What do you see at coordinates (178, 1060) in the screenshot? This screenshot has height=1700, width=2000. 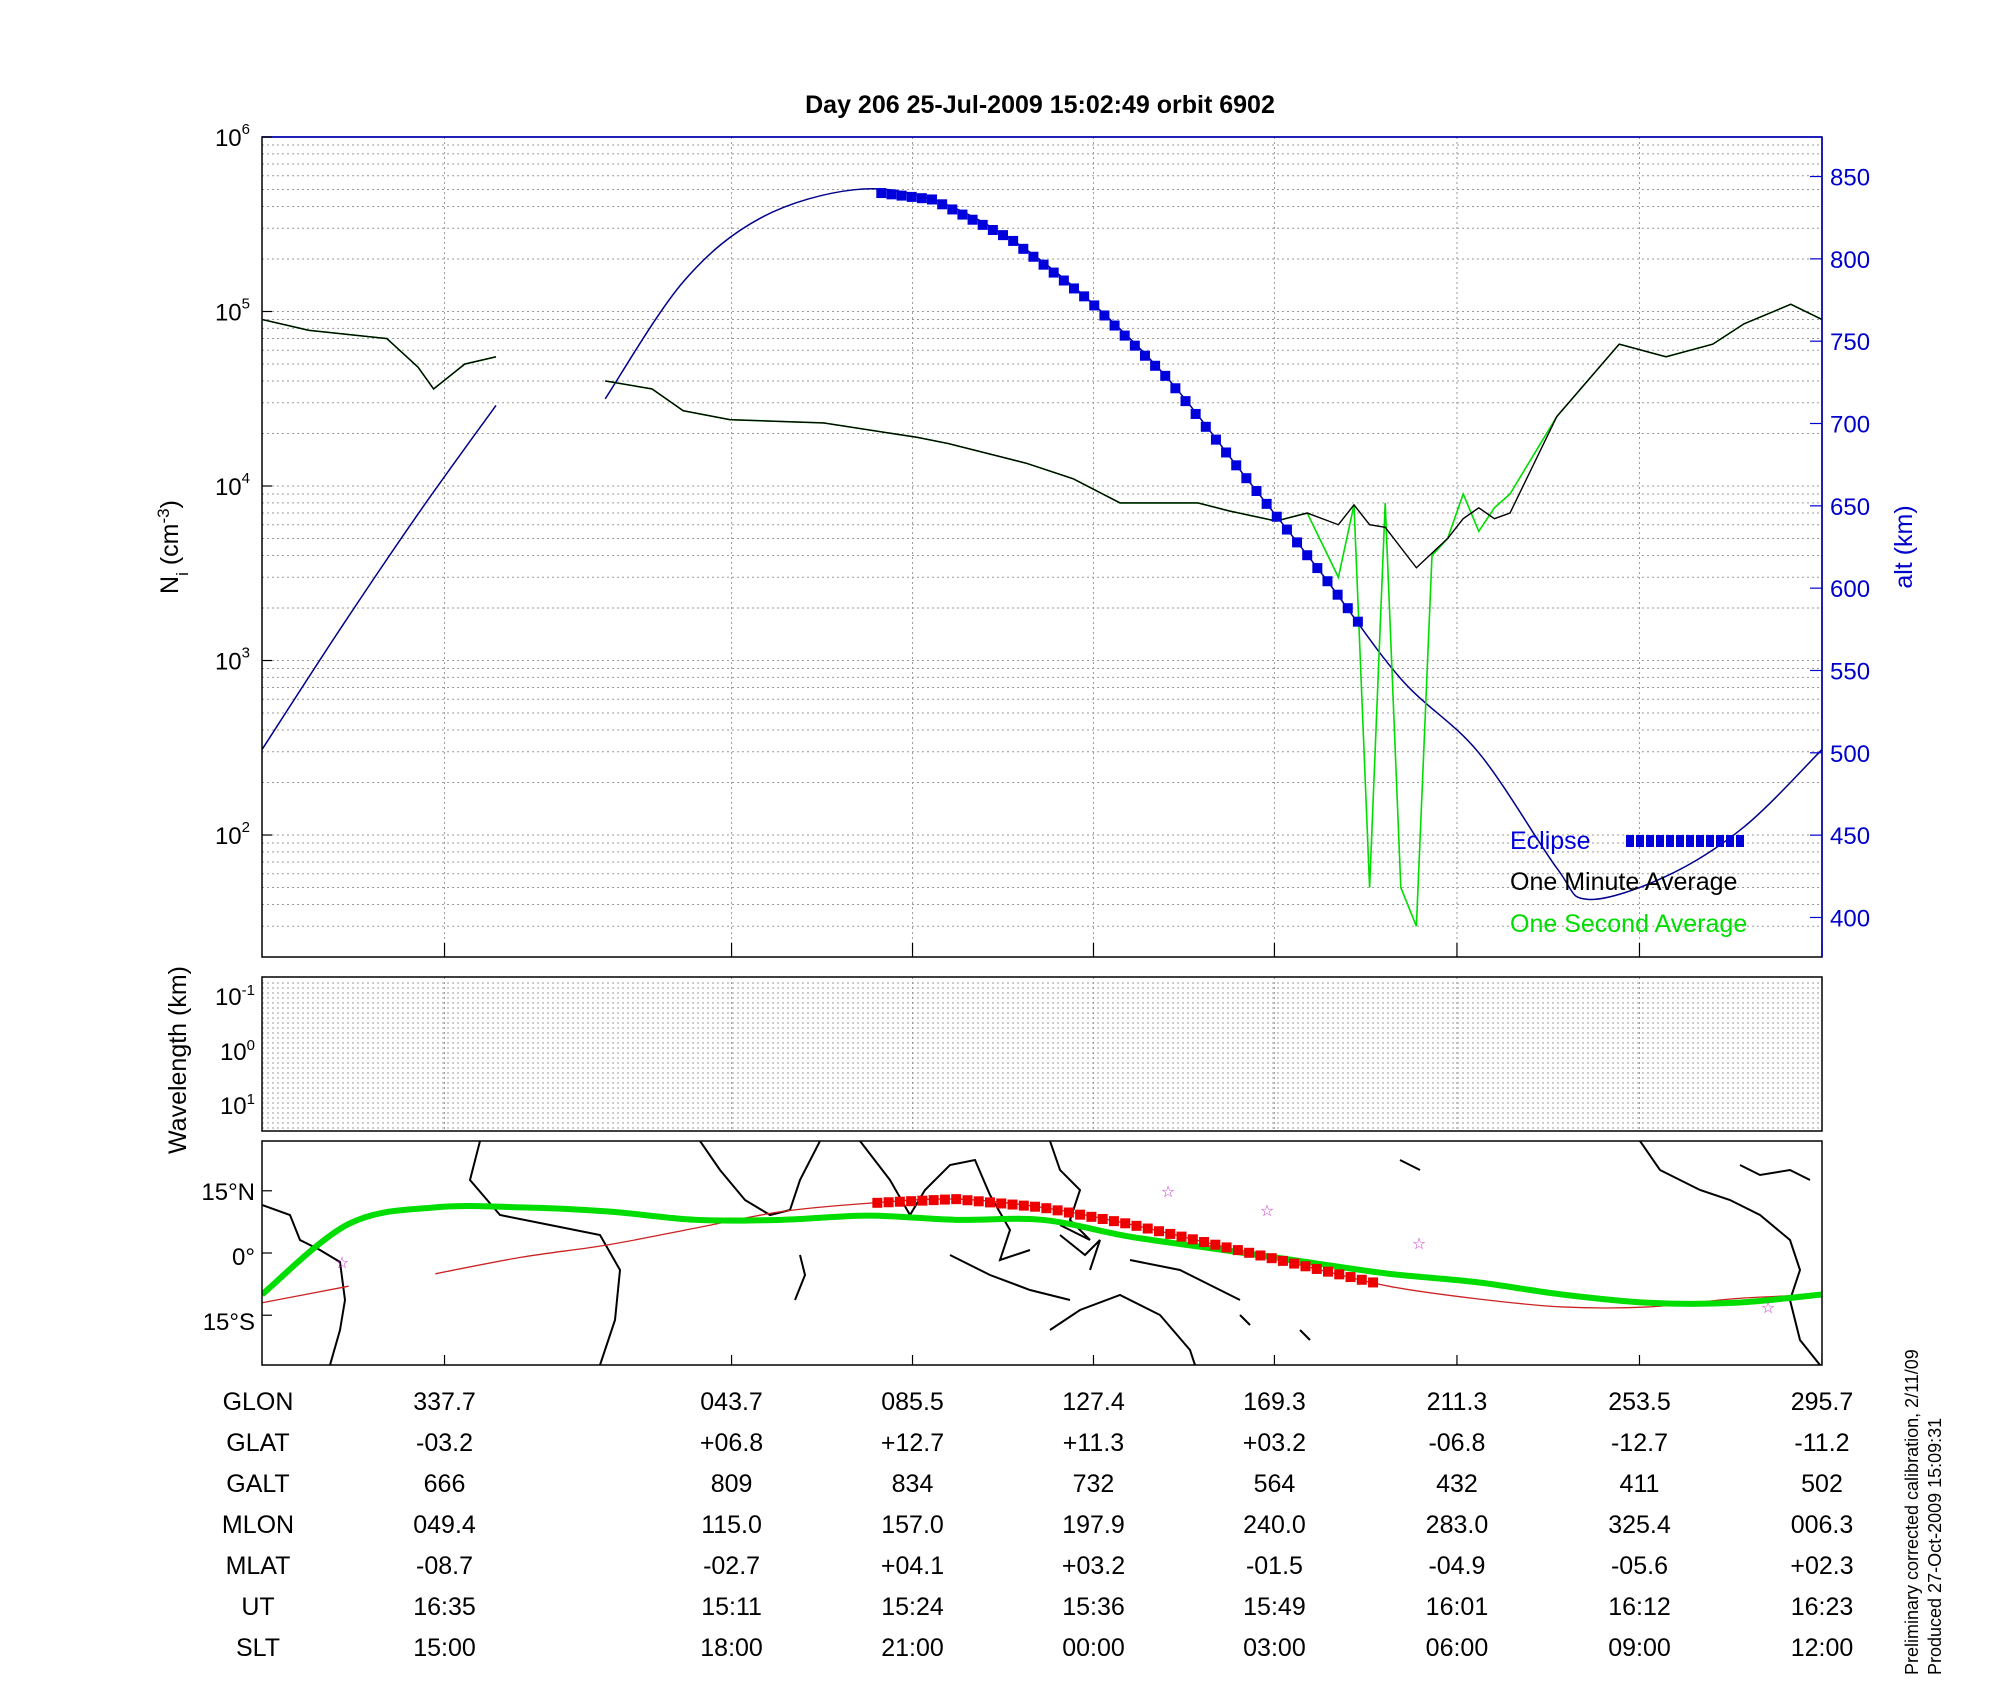 I see `wavelength-y-label: Wavelength (km)` at bounding box center [178, 1060].